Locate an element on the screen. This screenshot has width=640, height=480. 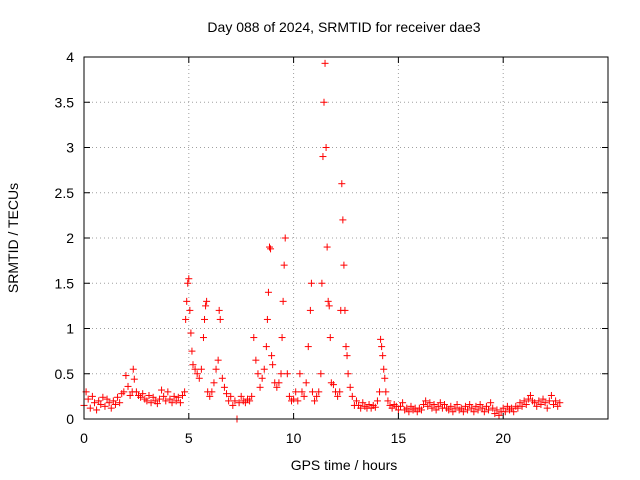
x-tick-label: 15 is located at coordinates (399, 438).